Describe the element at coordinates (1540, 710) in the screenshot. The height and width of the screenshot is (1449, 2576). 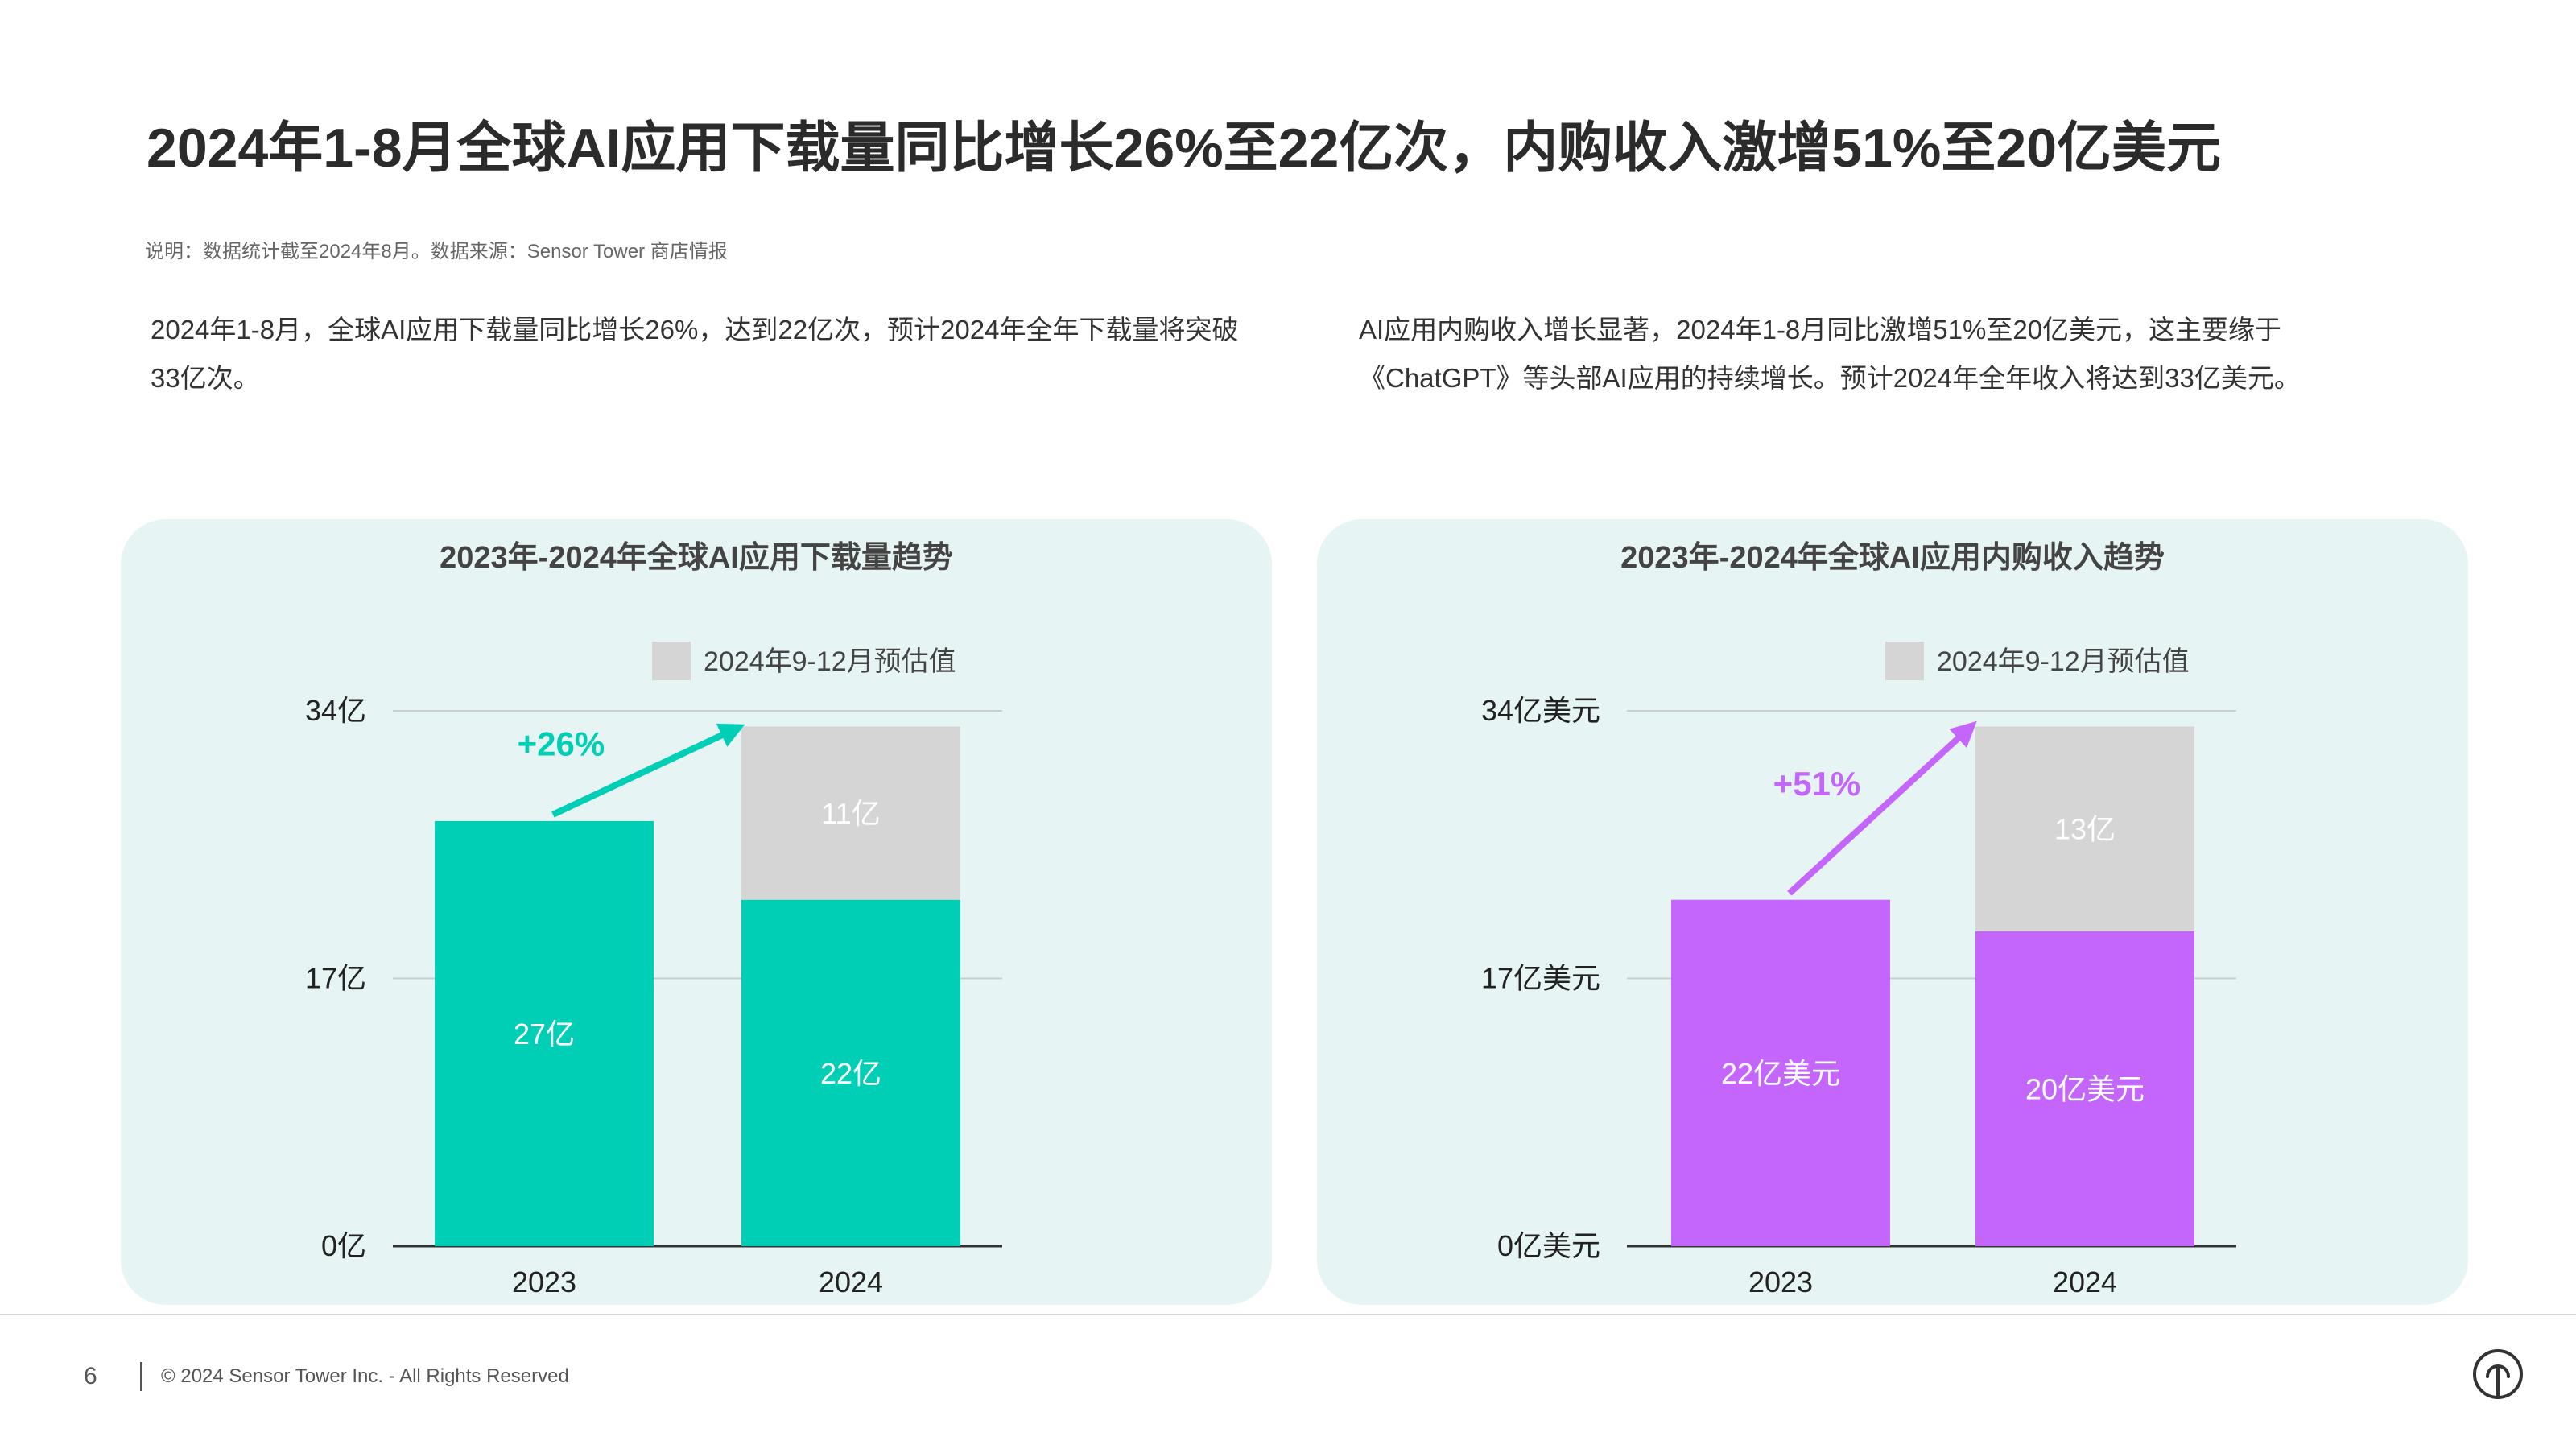
I see `y-tick-label: 34亿美元` at that location.